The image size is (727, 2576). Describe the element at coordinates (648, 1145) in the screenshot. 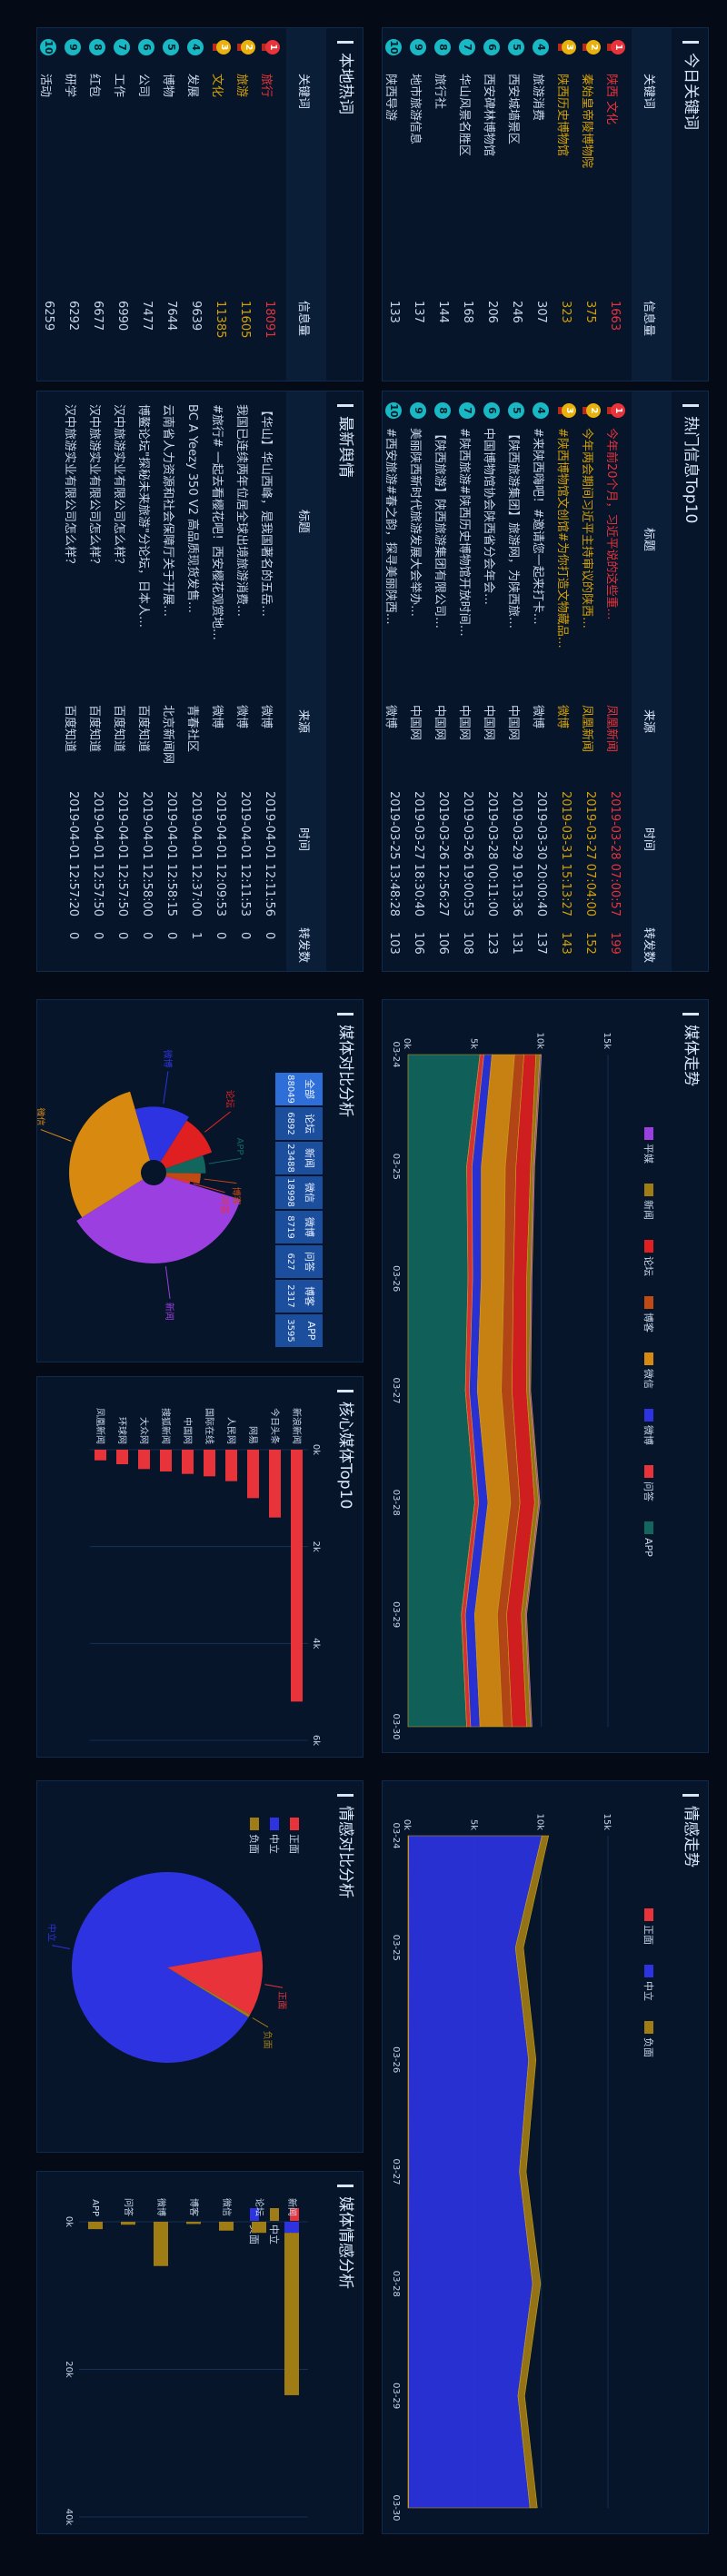

I see `legend-item: 平媒` at that location.